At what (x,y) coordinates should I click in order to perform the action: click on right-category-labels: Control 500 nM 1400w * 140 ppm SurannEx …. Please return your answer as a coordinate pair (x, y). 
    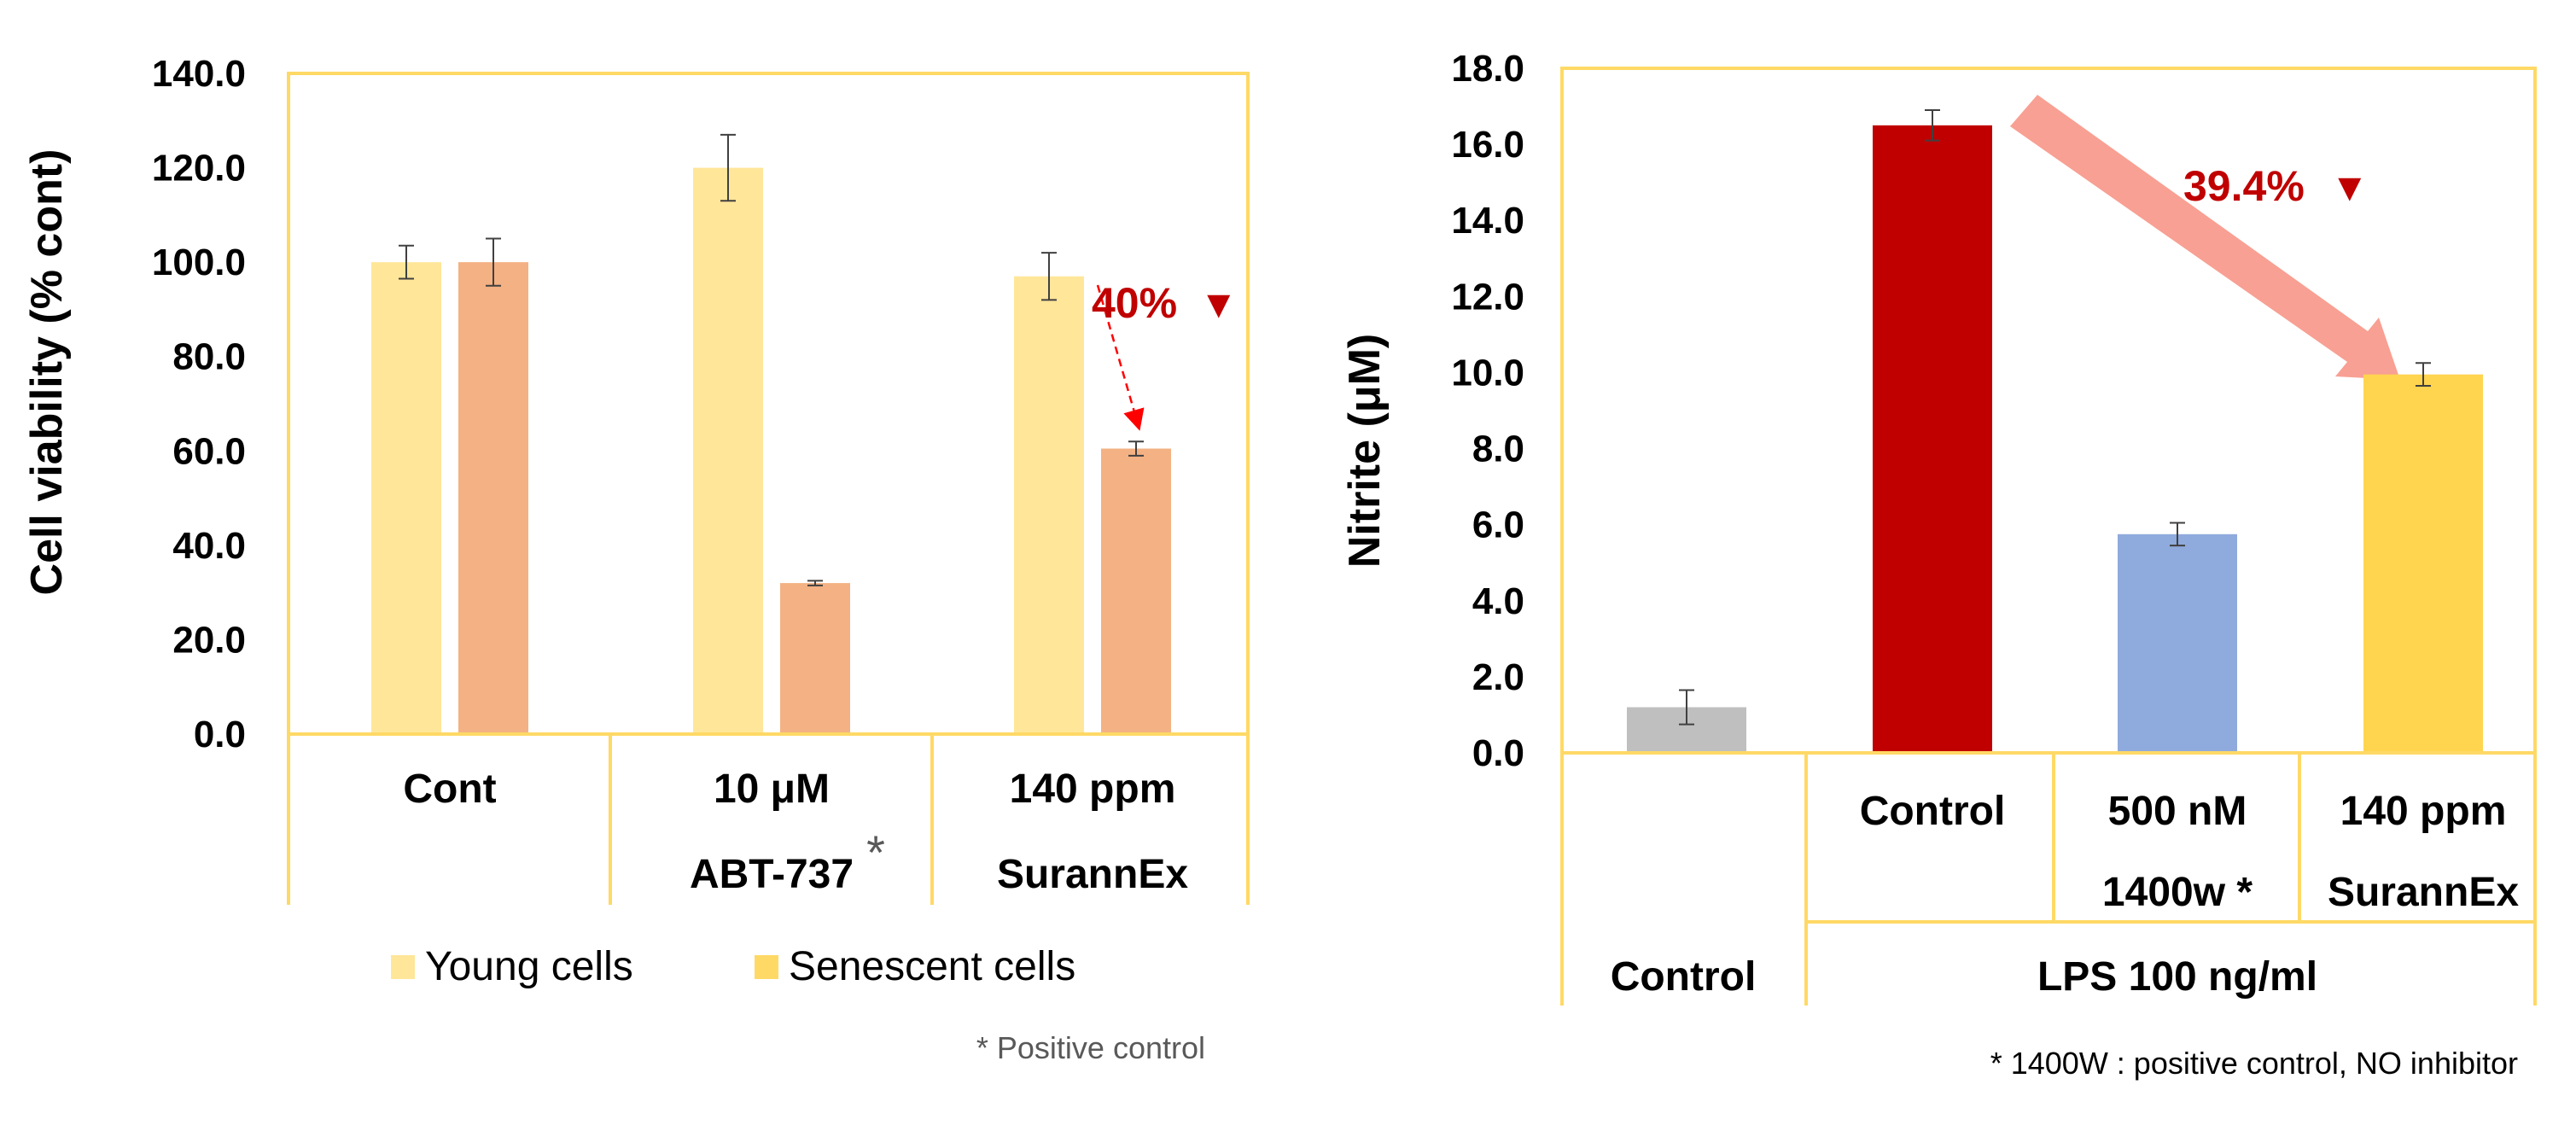
    Looking at the image, I should click on (2065, 894).